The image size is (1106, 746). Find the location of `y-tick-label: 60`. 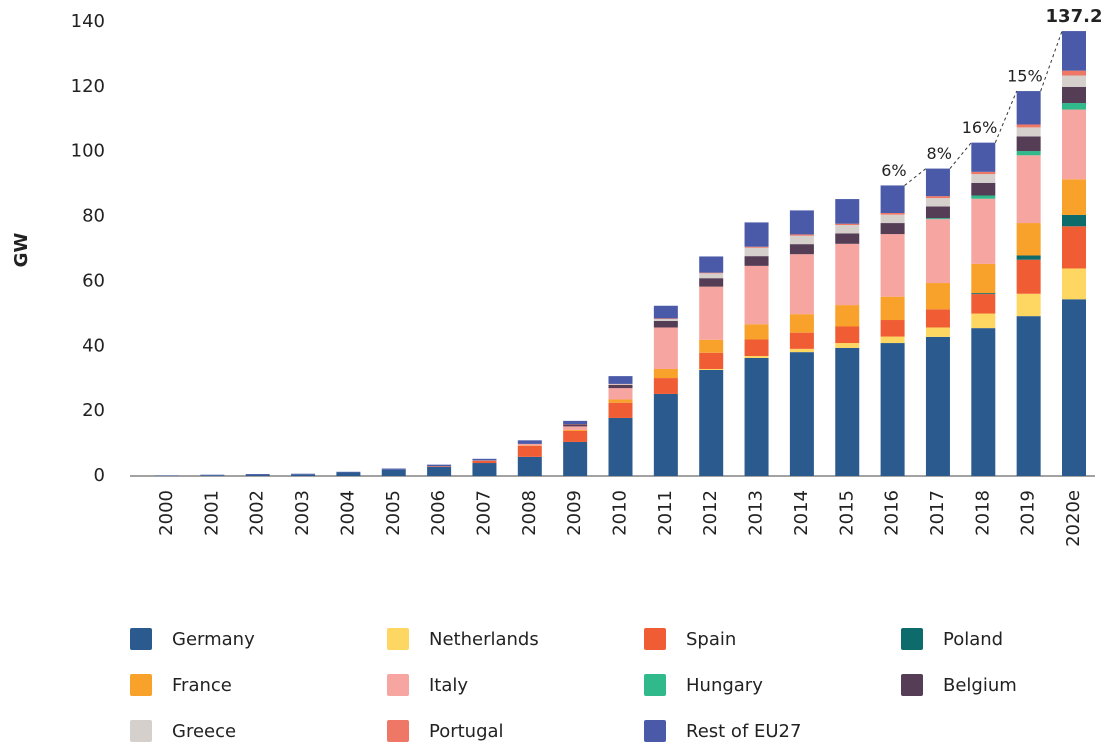

y-tick-label: 60 is located at coordinates (93, 280).